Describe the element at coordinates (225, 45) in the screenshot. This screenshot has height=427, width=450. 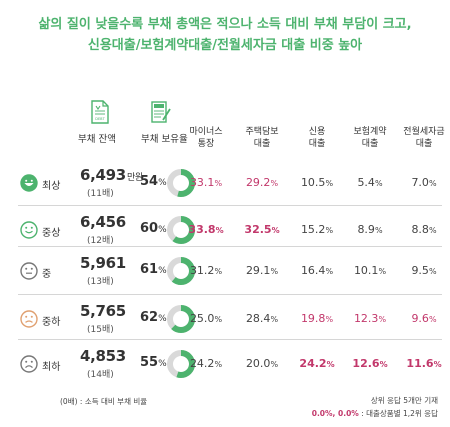
I see `title-line-2: 신용대출/보험계약대출/전월세자금 대출 비중 높아` at that location.